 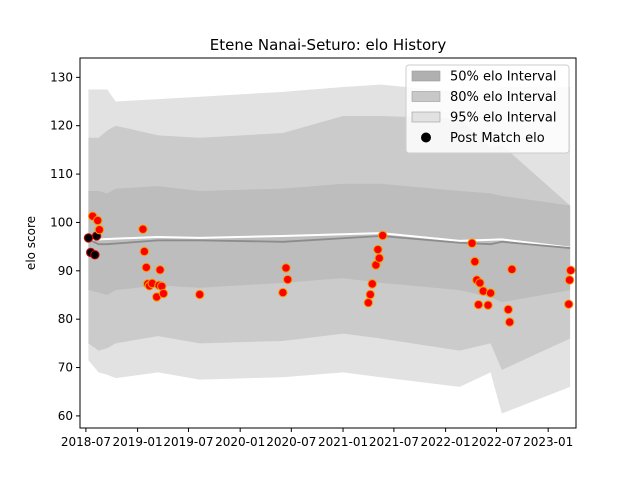 What do you see at coordinates (31, 243) in the screenshot?
I see `y-axis-label: elo score` at bounding box center [31, 243].